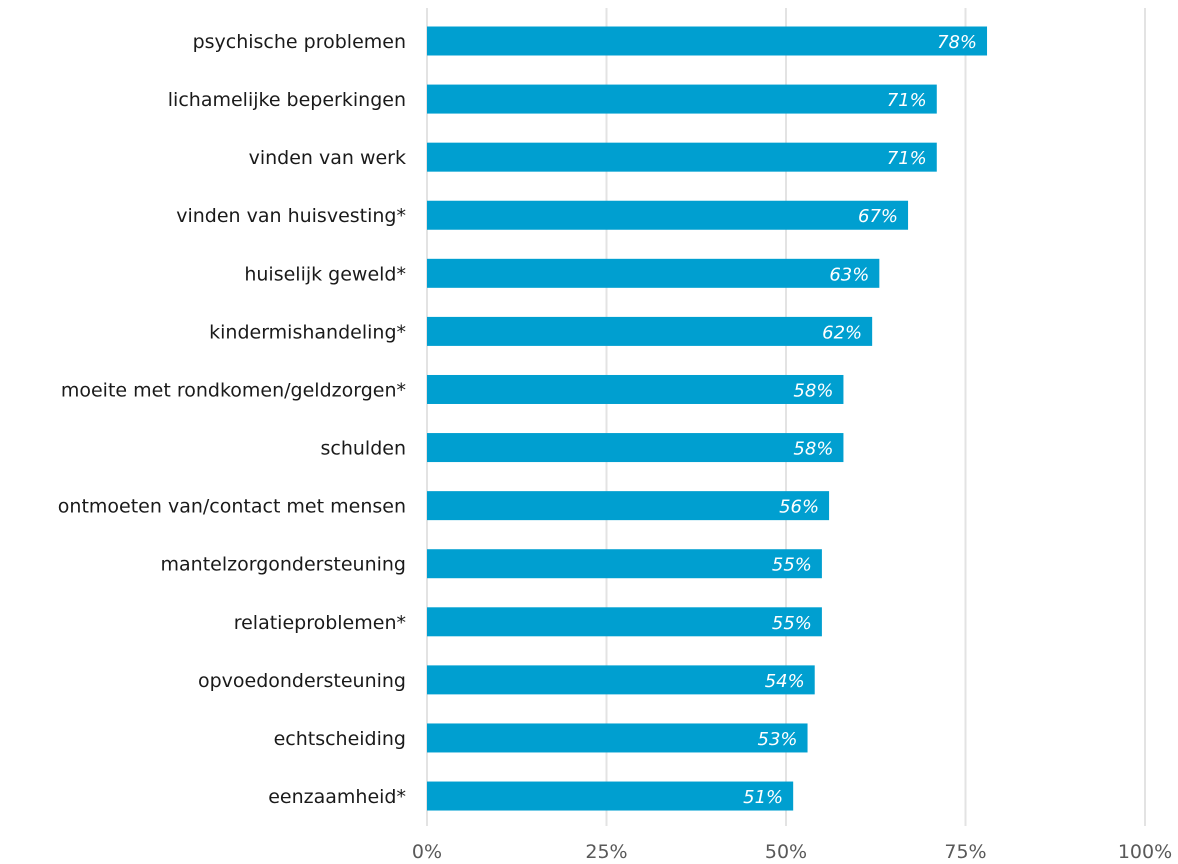 The image size is (1178, 864). What do you see at coordinates (327, 158) in the screenshot?
I see `category-label: vinden van werk` at bounding box center [327, 158].